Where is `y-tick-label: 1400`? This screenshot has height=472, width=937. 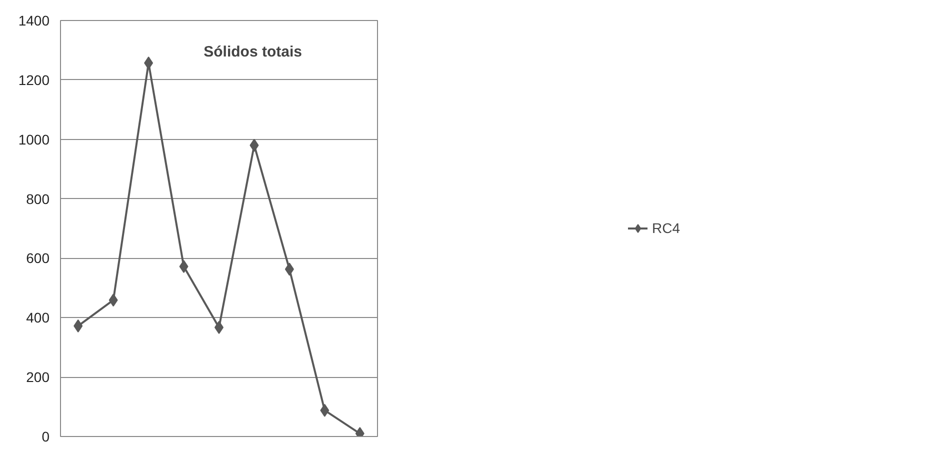 y-tick-label: 1400 is located at coordinates (34, 20).